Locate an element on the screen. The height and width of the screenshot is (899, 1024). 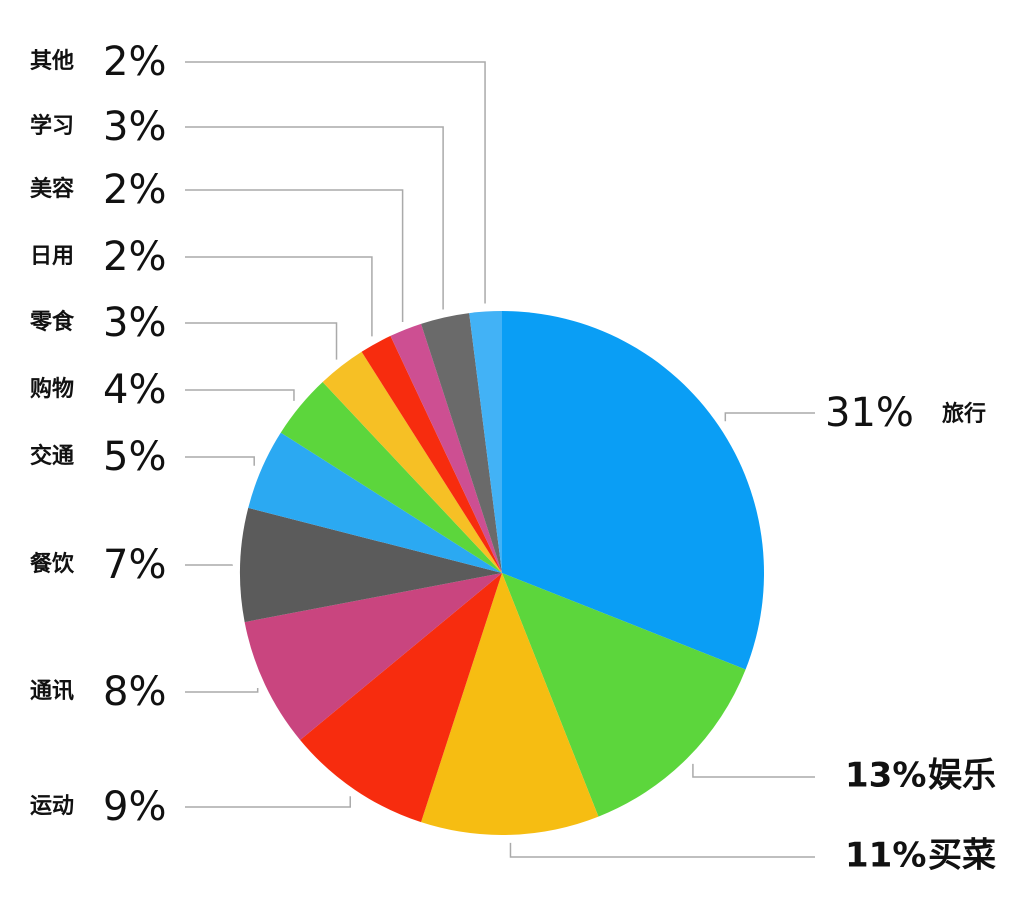
category-label: 学习 is located at coordinates (52, 126).